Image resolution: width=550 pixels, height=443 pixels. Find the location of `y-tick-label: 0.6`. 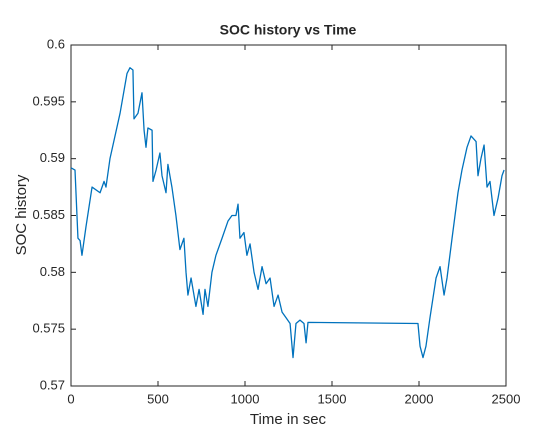

y-tick-label: 0.6 is located at coordinates (56, 43).